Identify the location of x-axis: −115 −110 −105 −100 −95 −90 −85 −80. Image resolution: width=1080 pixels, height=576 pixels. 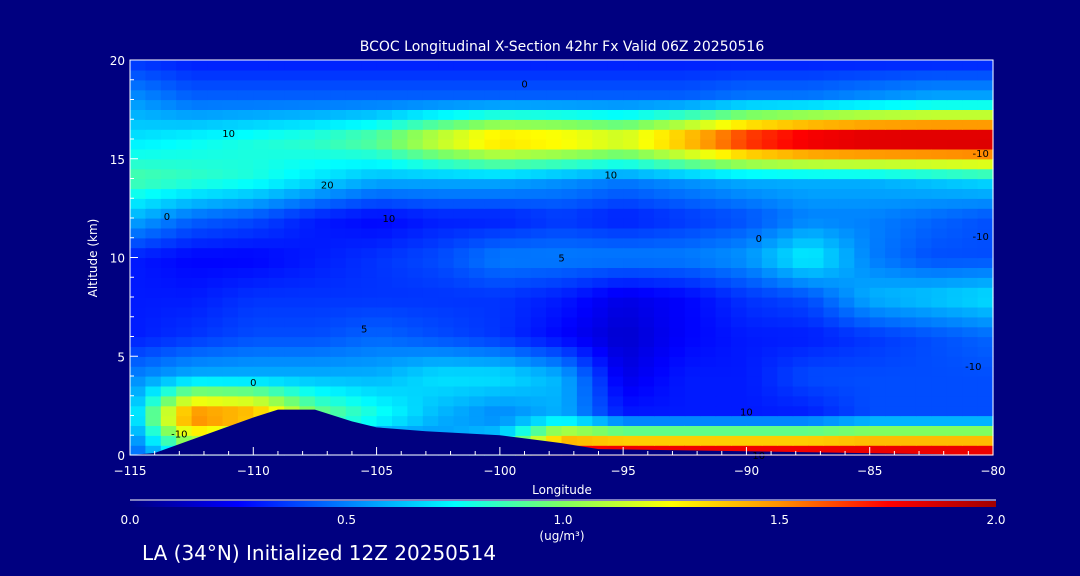
(560, 462).